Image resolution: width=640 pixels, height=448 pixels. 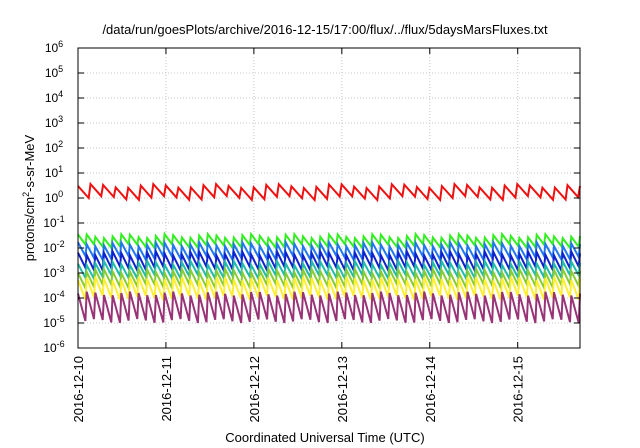 I want to click on y-tick-label: 10³, so click(x=54, y=122).